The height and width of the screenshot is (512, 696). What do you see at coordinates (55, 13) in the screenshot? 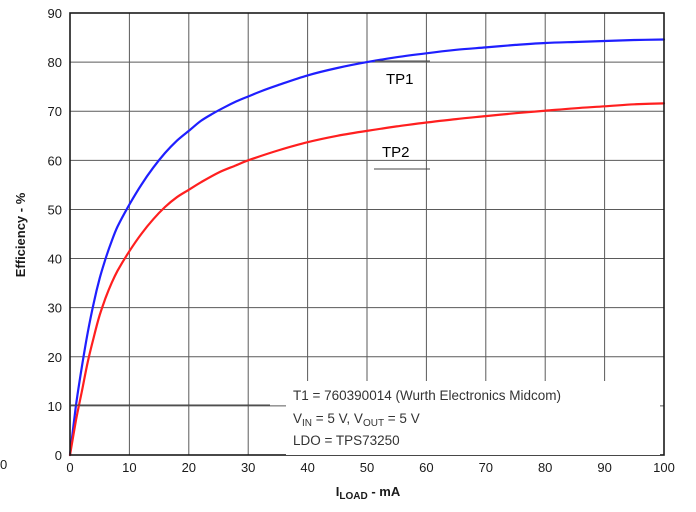
I see `y-tick-label: 90` at bounding box center [55, 13].